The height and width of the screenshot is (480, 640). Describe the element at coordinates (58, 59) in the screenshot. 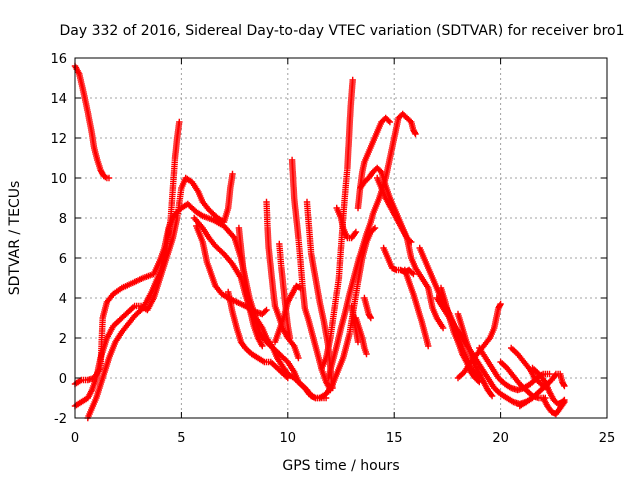

I see `y-tick-label: 16` at that location.